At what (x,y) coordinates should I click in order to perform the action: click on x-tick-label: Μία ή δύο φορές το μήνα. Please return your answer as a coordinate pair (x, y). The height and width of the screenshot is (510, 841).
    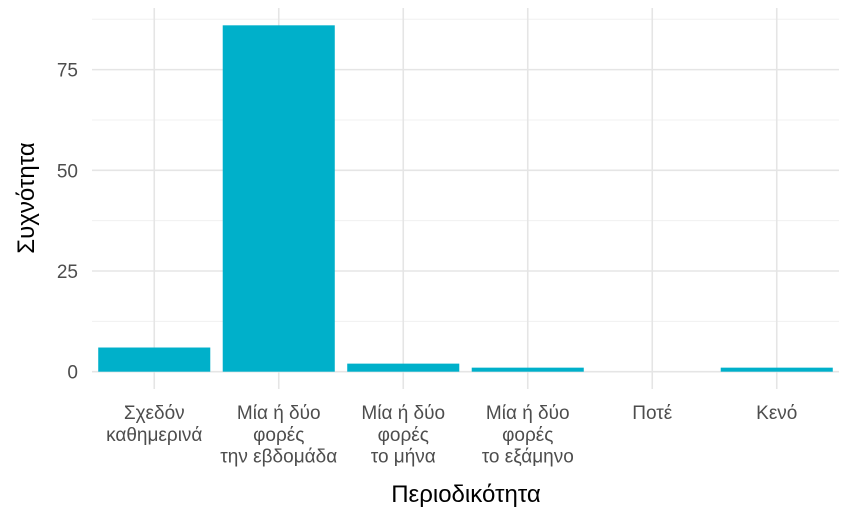
    Looking at the image, I should click on (403, 435).